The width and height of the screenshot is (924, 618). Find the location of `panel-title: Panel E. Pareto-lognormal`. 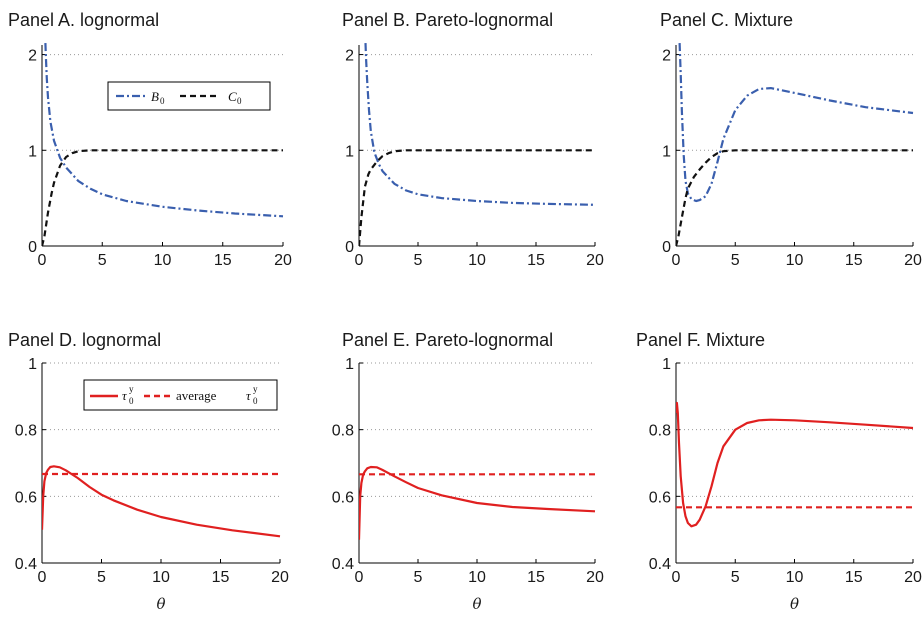

panel-title: Panel E. Pareto-lognormal is located at coordinates (447, 340).